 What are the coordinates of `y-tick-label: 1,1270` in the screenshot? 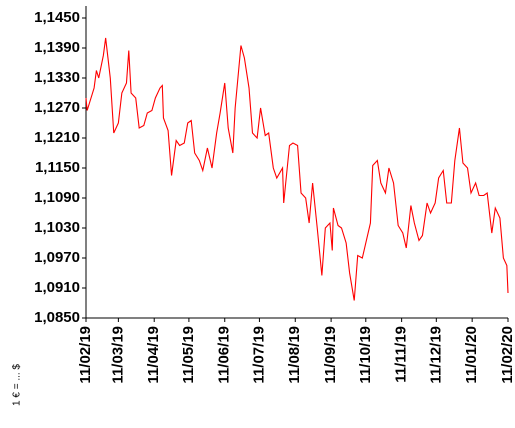 It's located at (57, 107).